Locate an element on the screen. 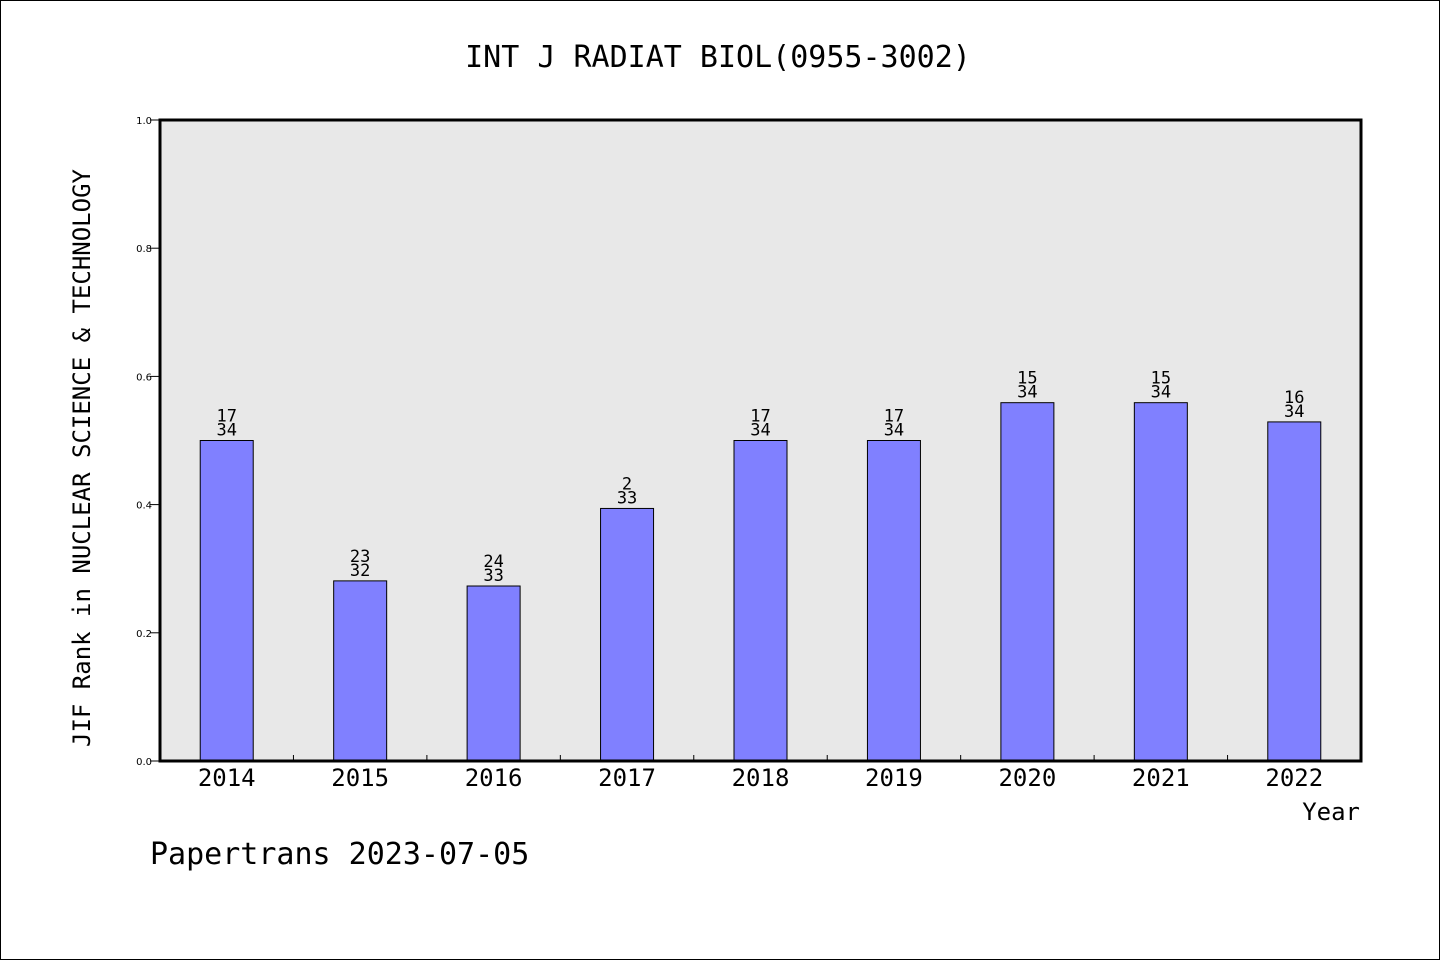 This screenshot has height=960, width=1440. y-tick-label: 0.8 is located at coordinates (144, 249).